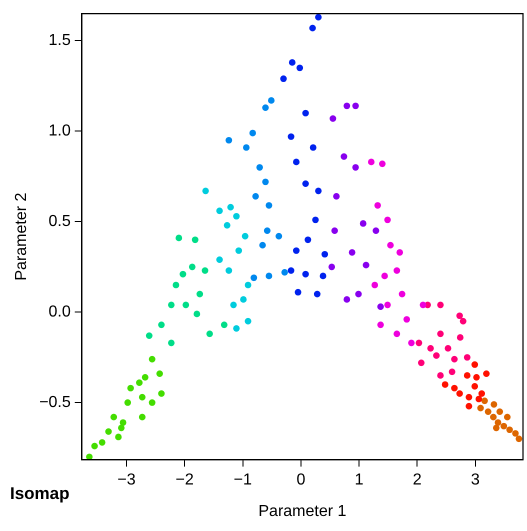 The height and width of the screenshot is (531, 527). I want to click on y-tick-label: 1.5, so click(59, 41).